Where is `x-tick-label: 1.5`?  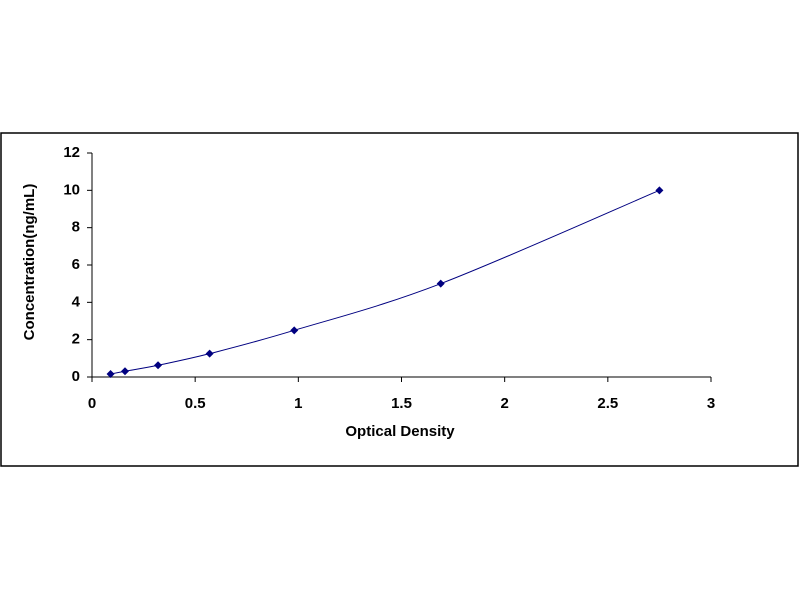 x-tick-label: 1.5 is located at coordinates (401, 403).